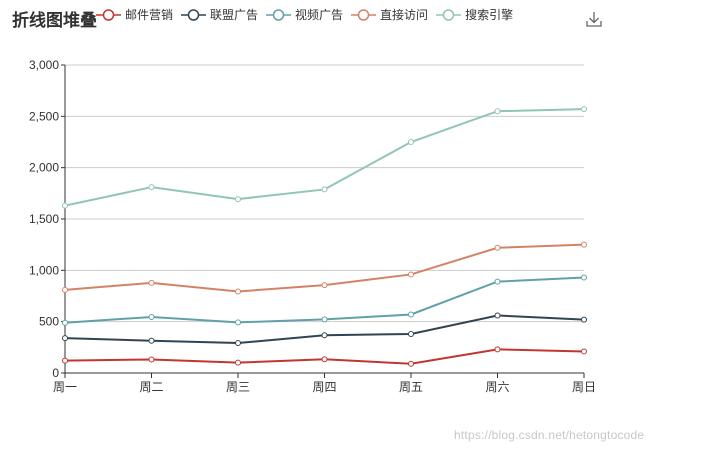 The height and width of the screenshot is (454, 706). Describe the element at coordinates (319, 15) in the screenshot. I see `legend-label: 视频广告` at that location.